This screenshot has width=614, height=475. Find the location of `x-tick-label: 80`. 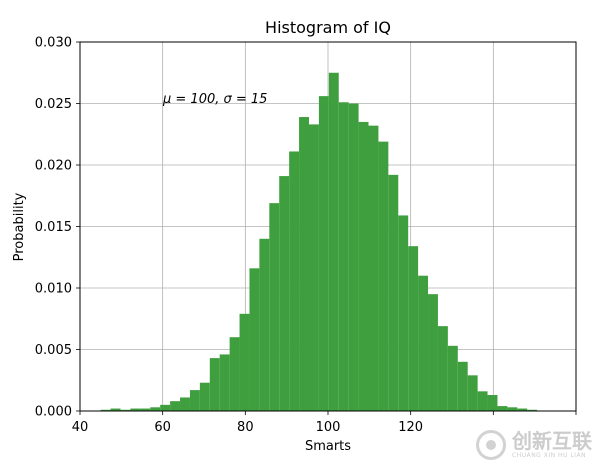

x-tick-label: 80 is located at coordinates (245, 427).